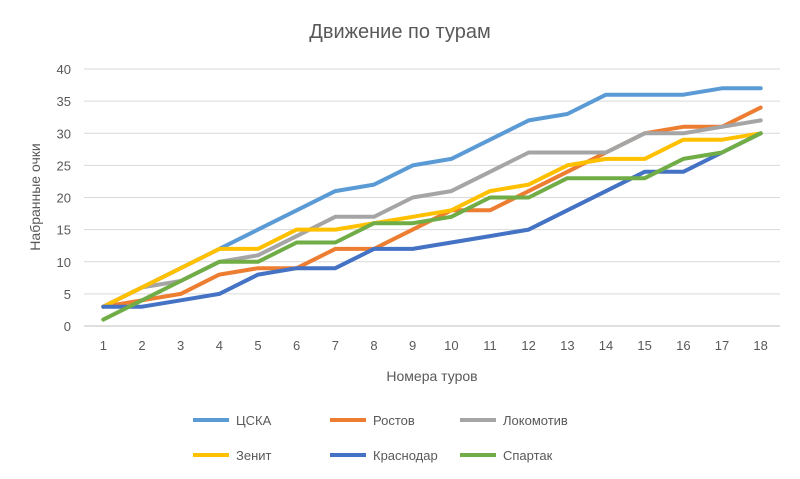  What do you see at coordinates (296, 345) in the screenshot?
I see `x-tick-label: 6` at bounding box center [296, 345].